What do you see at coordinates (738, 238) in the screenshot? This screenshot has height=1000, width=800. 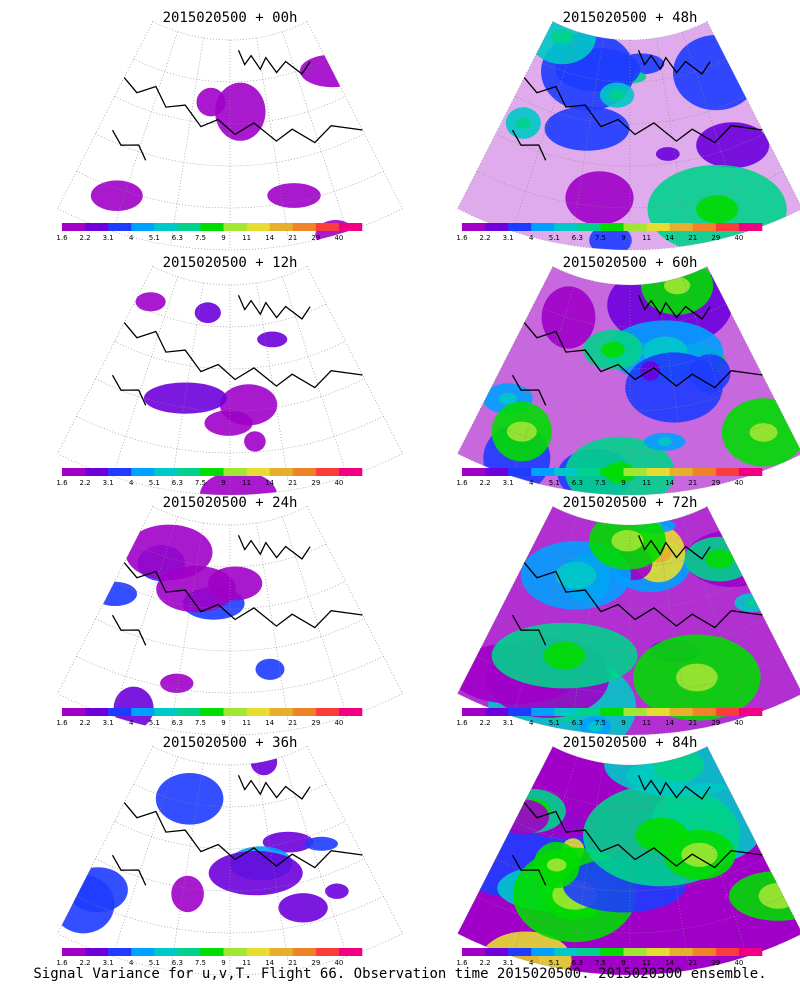 I see `colorbar-tick-label: 40` at bounding box center [738, 238].